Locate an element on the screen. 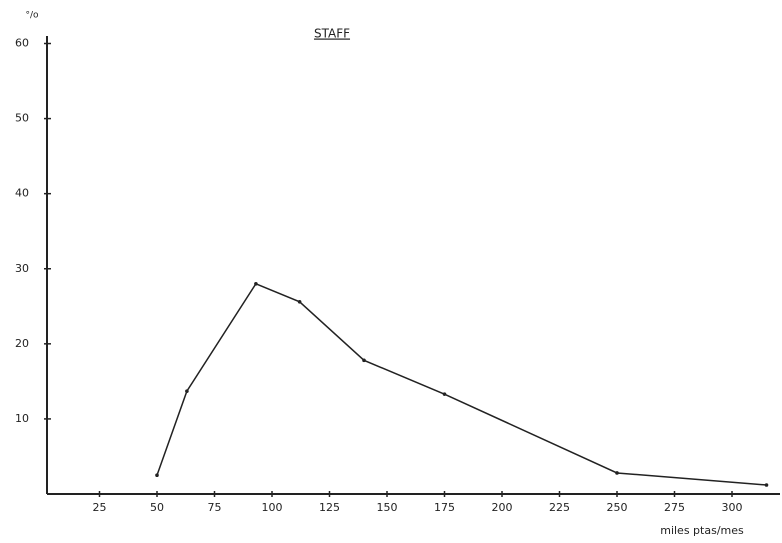 The width and height of the screenshot is (782, 543). y-tick-label: 60 is located at coordinates (22, 43).